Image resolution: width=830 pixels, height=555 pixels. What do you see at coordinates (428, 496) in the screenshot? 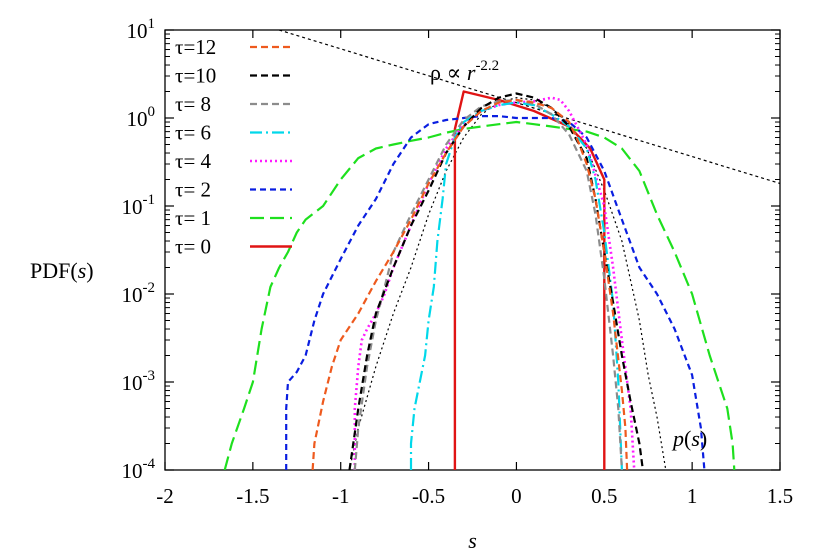
I see `x-tick-label: -0.5` at bounding box center [428, 496].